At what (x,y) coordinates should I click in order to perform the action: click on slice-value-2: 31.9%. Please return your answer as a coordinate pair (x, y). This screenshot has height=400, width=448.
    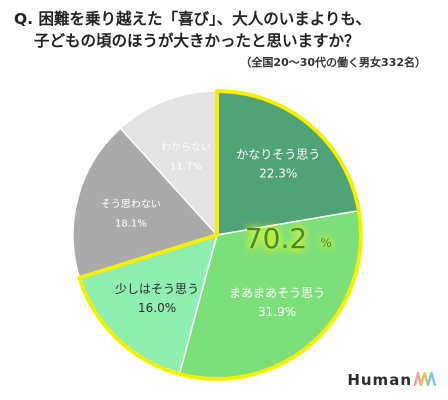
    Looking at the image, I should click on (277, 312).